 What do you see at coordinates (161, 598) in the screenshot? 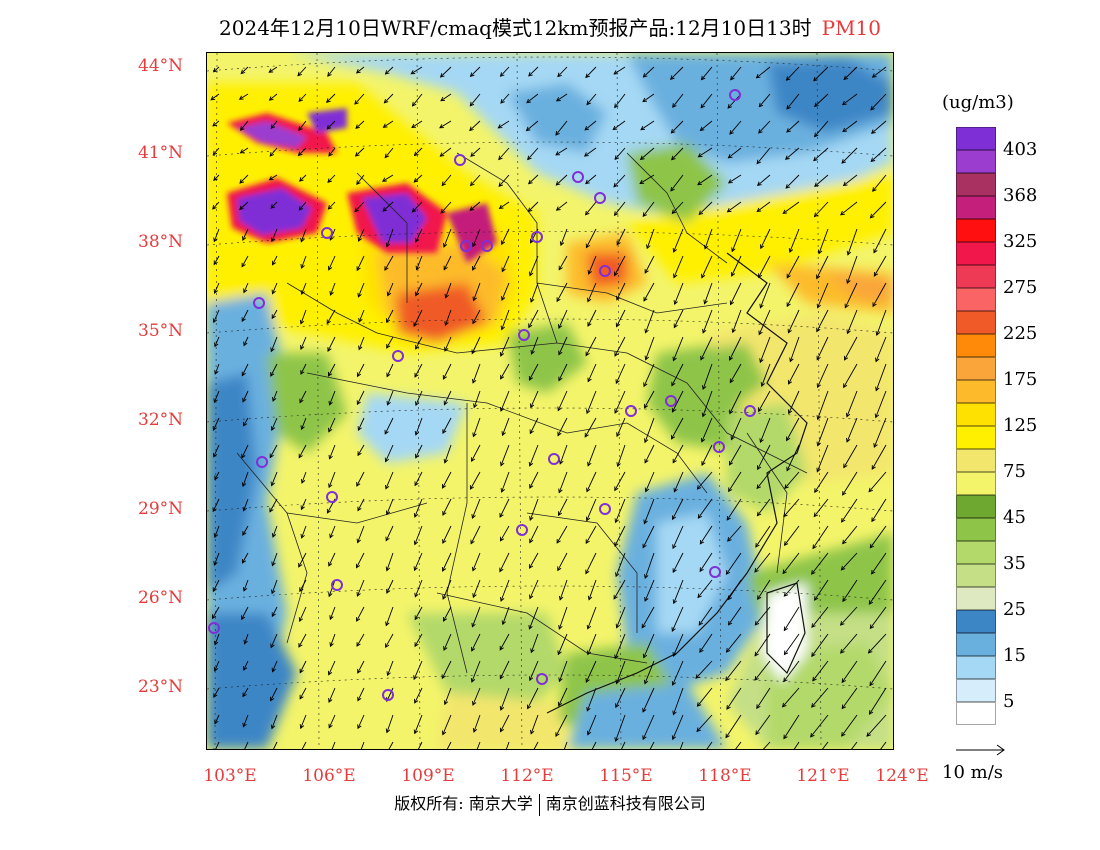
I see `lat-label-26: 26°N` at bounding box center [161, 598].